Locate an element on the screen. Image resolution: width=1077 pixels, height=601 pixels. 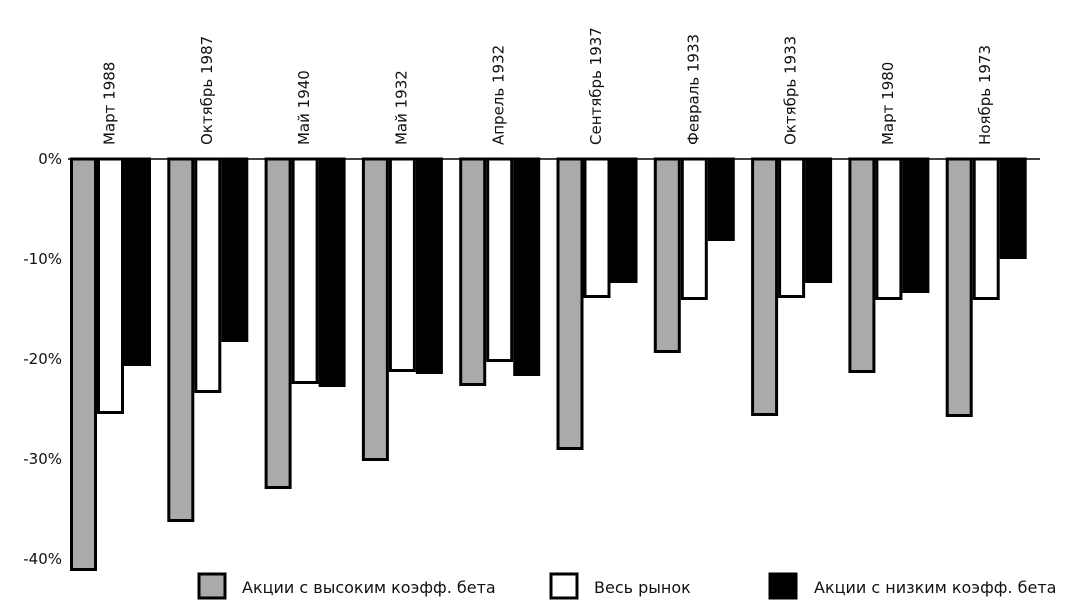
legend-item: Весь рынок is located at coordinates (621, 586).